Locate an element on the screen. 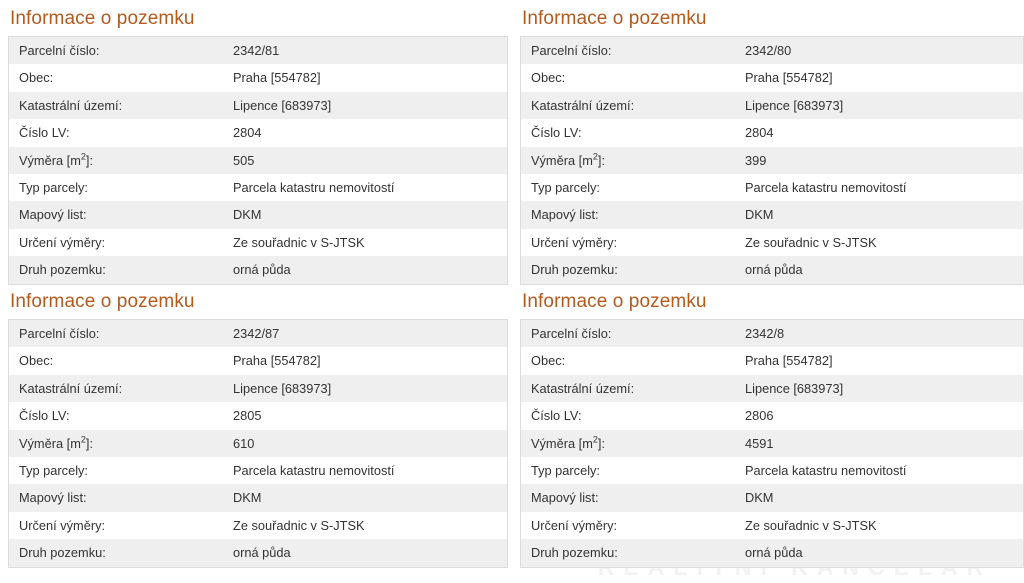 The image size is (1024, 583). table-row: Parcelní číslo: 2342/8 is located at coordinates (772, 333).